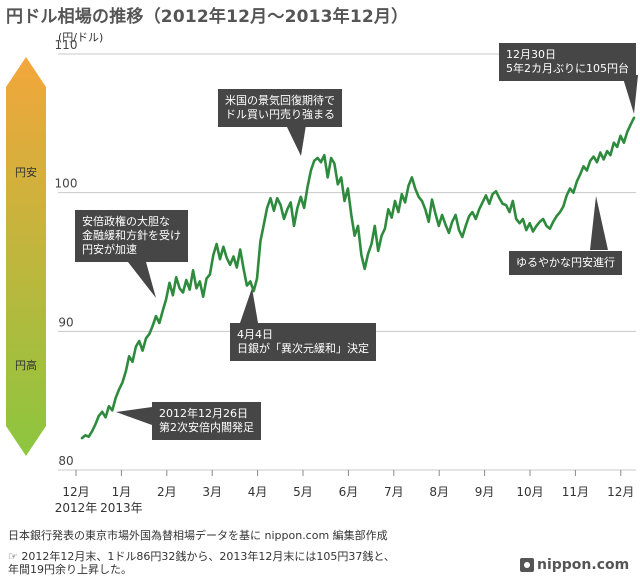  Describe the element at coordinates (349, 492) in the screenshot. I see `x-tick-label: 6月` at that location.